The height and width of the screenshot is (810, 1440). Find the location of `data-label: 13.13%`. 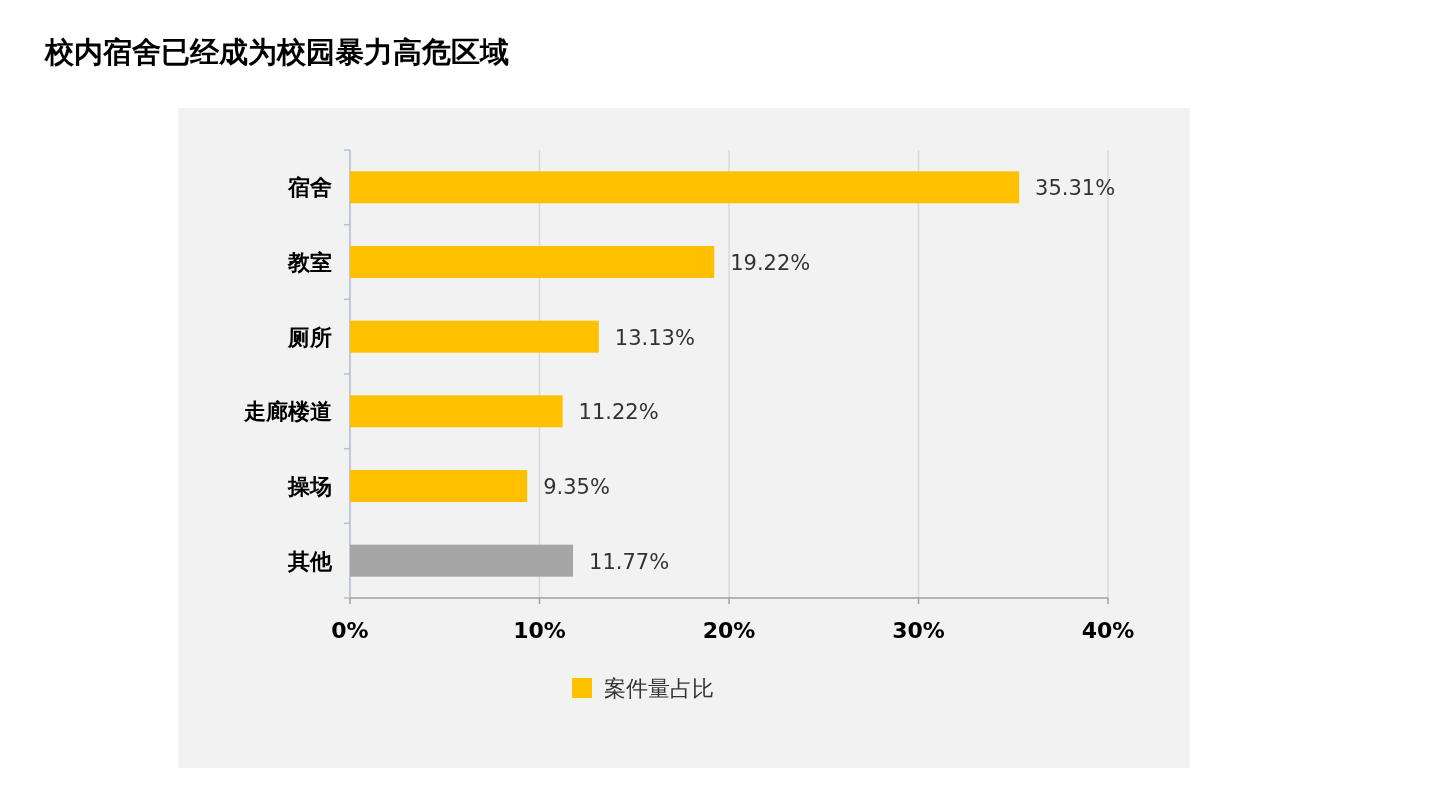

data-label: 13.13% is located at coordinates (654, 337).